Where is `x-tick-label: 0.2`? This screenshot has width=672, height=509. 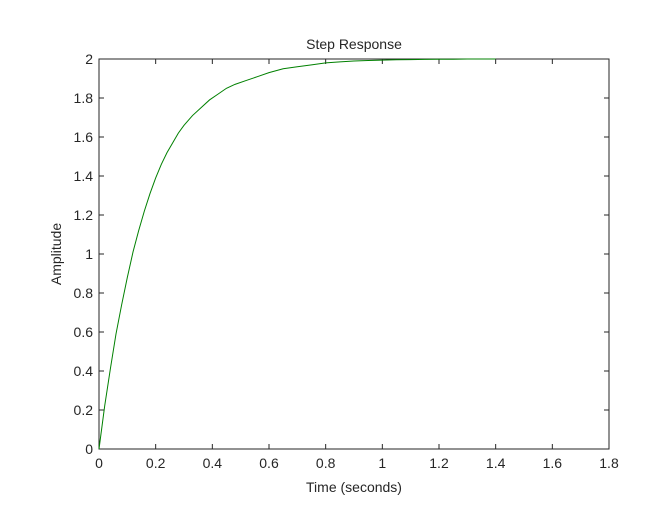 x-tick-label: 0.2 is located at coordinates (156, 463).